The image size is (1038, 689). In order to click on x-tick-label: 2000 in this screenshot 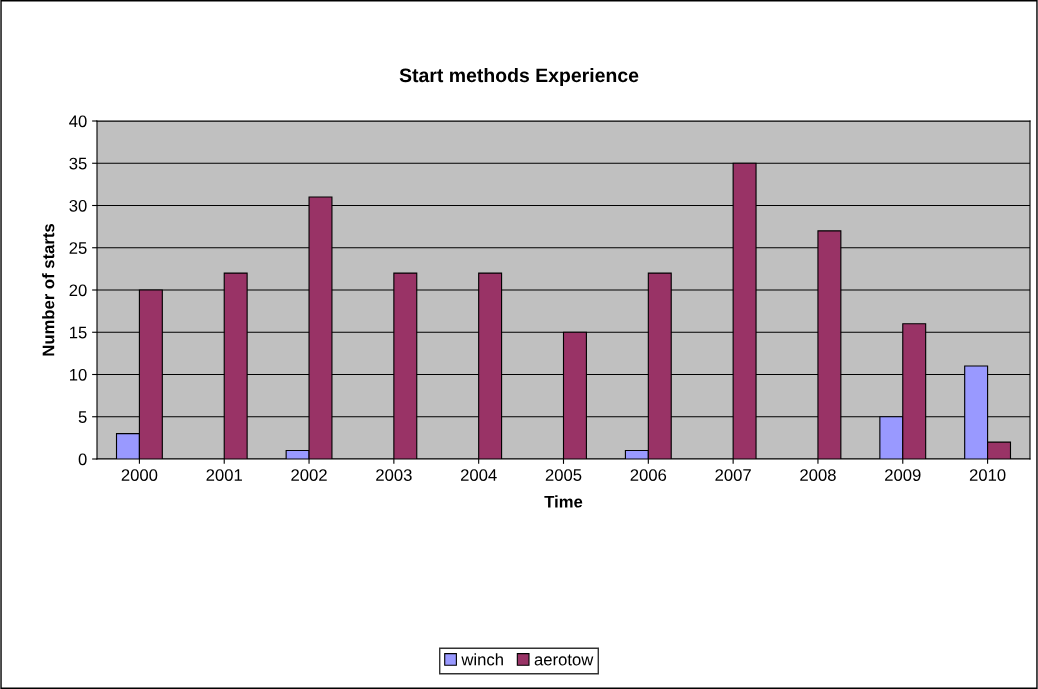, I will do `click(139, 475)`.